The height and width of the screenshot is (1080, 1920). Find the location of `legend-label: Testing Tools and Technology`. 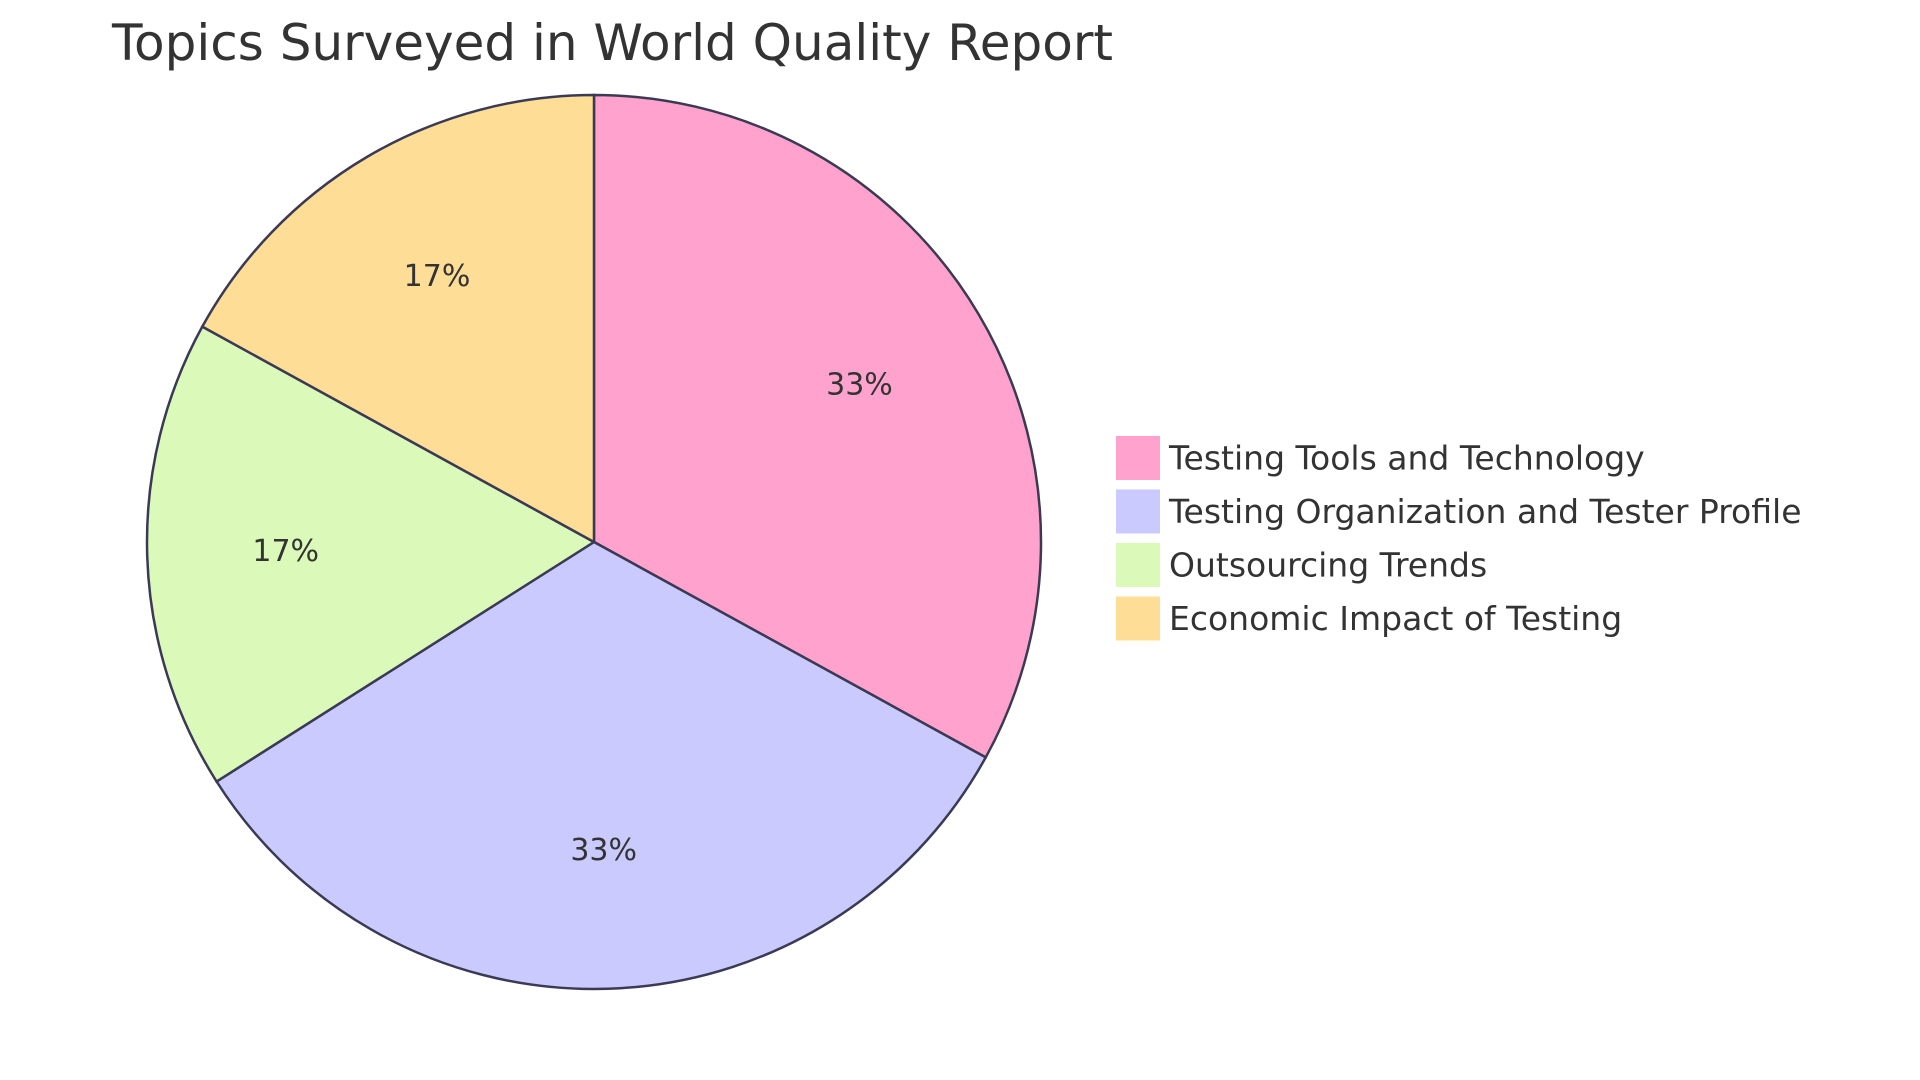

legend-label: Testing Tools and Technology is located at coordinates (1406, 458).